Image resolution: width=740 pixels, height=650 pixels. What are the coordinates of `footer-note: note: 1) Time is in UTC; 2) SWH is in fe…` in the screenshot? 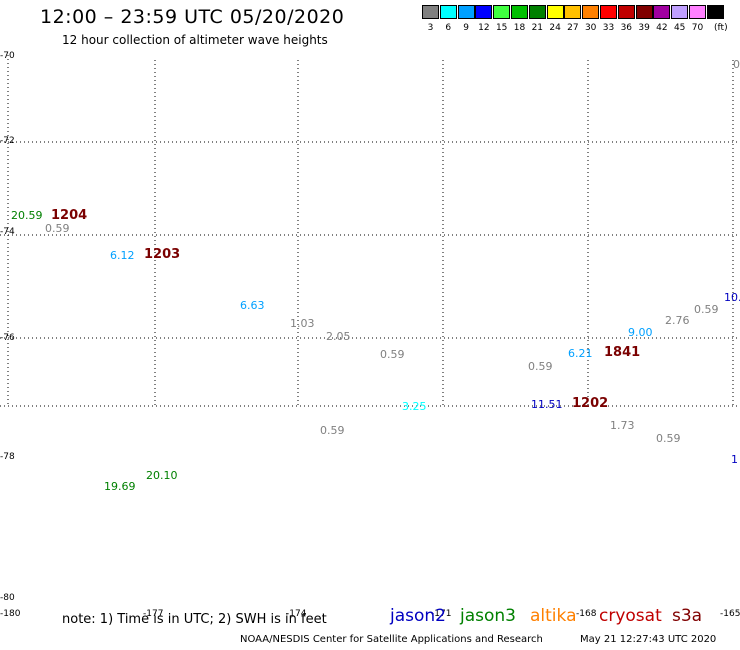 It's located at (194, 619).